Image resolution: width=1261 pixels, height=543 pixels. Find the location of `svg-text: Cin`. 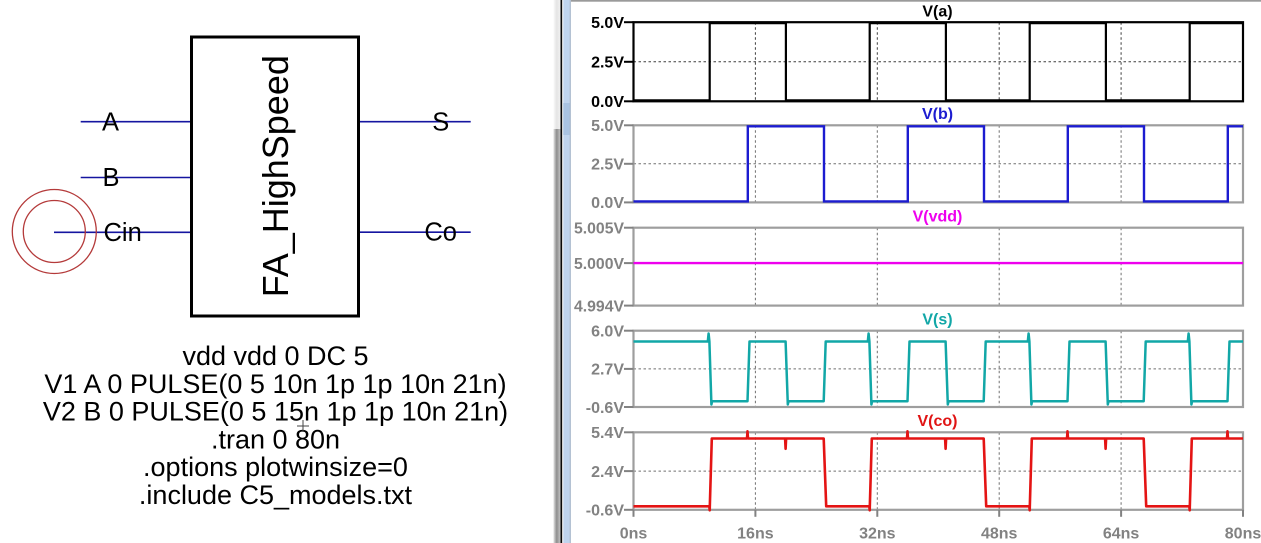

svg-text: Cin is located at coordinates (123, 233).